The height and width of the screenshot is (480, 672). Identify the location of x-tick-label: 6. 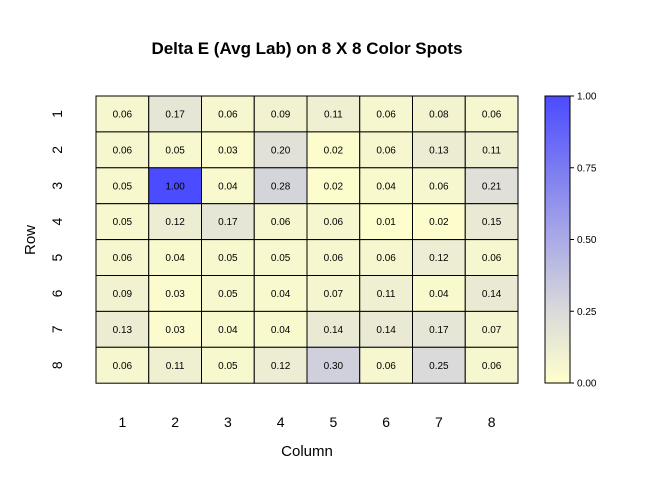
(386, 422).